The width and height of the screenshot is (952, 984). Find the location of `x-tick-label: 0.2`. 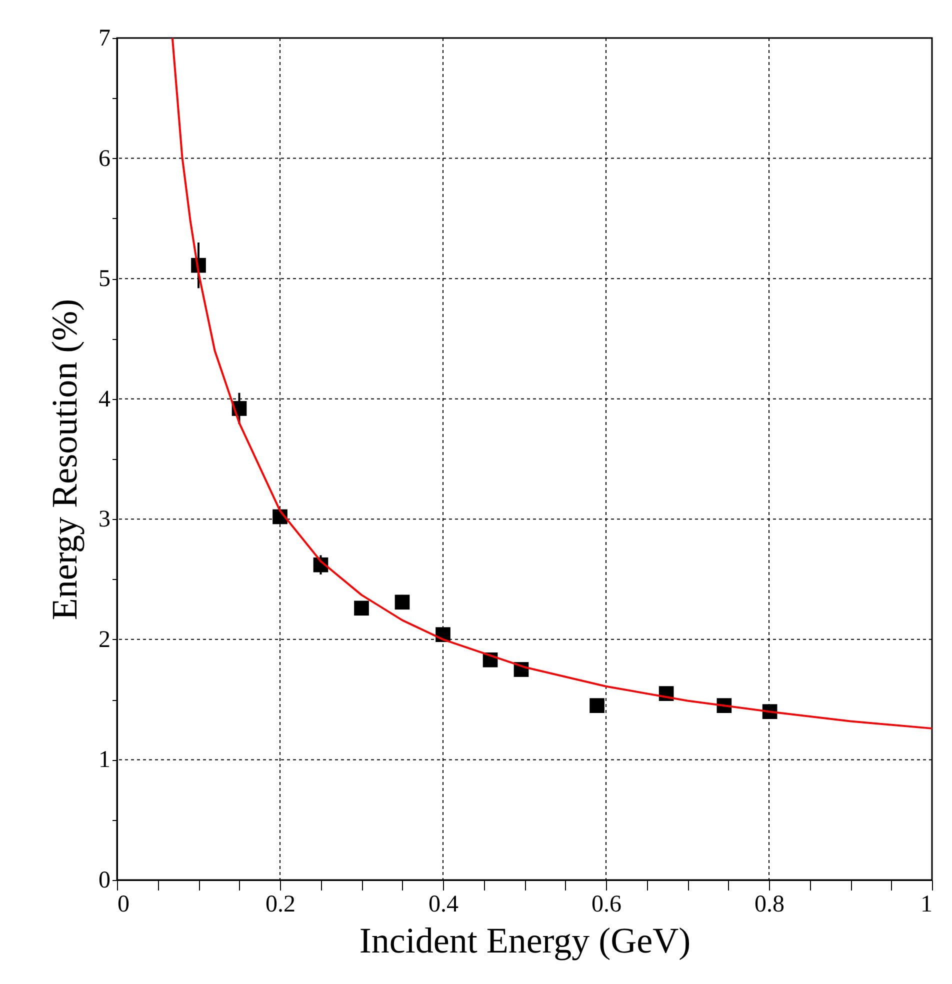

x-tick-label: 0.2 is located at coordinates (281, 905).